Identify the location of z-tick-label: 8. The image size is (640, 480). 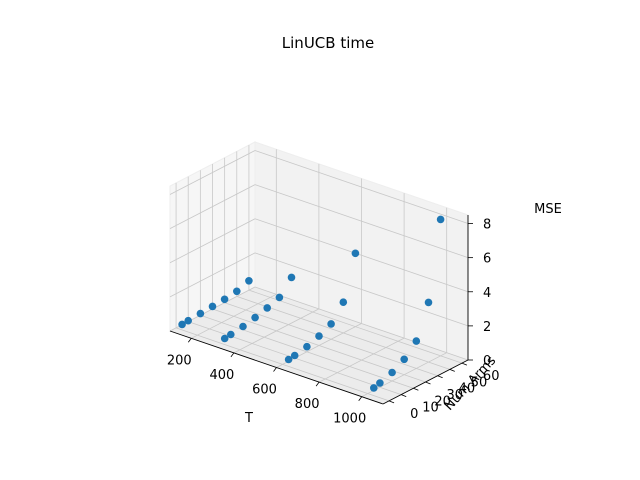
(487, 225).